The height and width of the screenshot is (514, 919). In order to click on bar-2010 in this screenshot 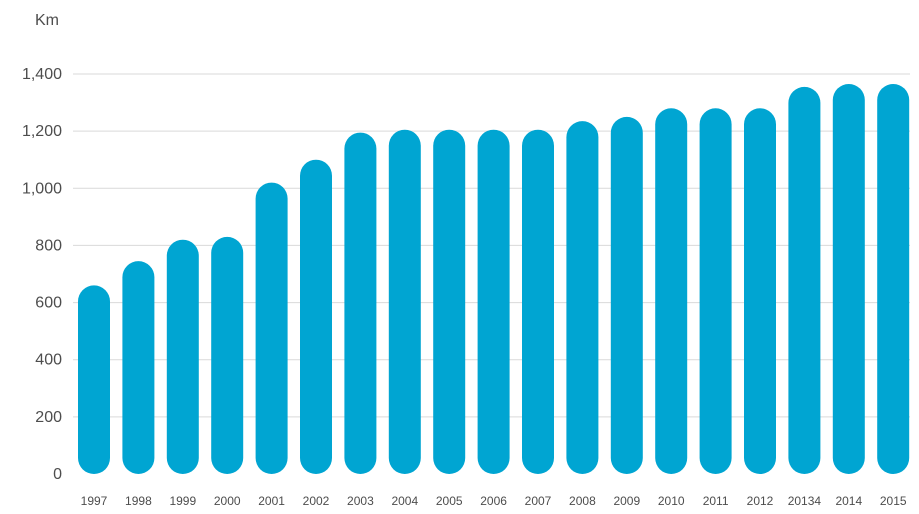, I will do `click(671, 291)`.